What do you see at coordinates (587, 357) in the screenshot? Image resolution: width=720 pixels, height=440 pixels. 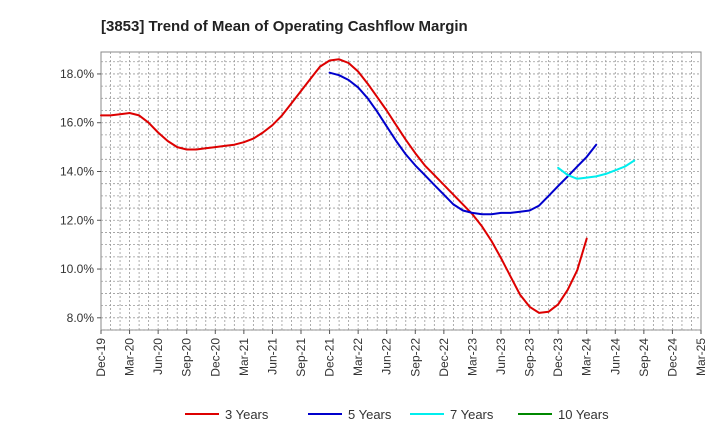 I see `x-tick-label: Mar-24` at bounding box center [587, 357].